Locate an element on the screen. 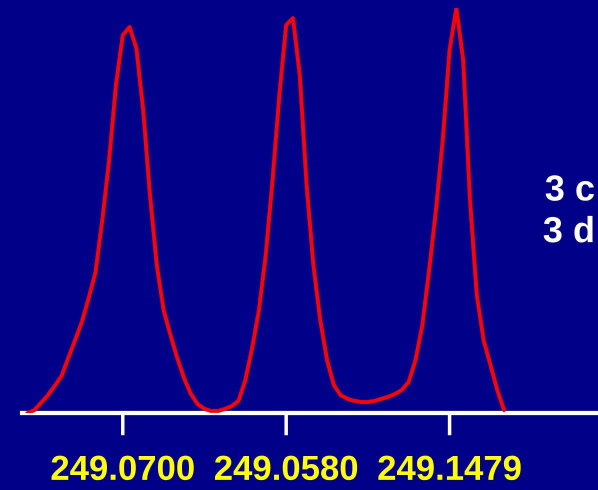  x-tick-label: 249.1479 is located at coordinates (449, 468).